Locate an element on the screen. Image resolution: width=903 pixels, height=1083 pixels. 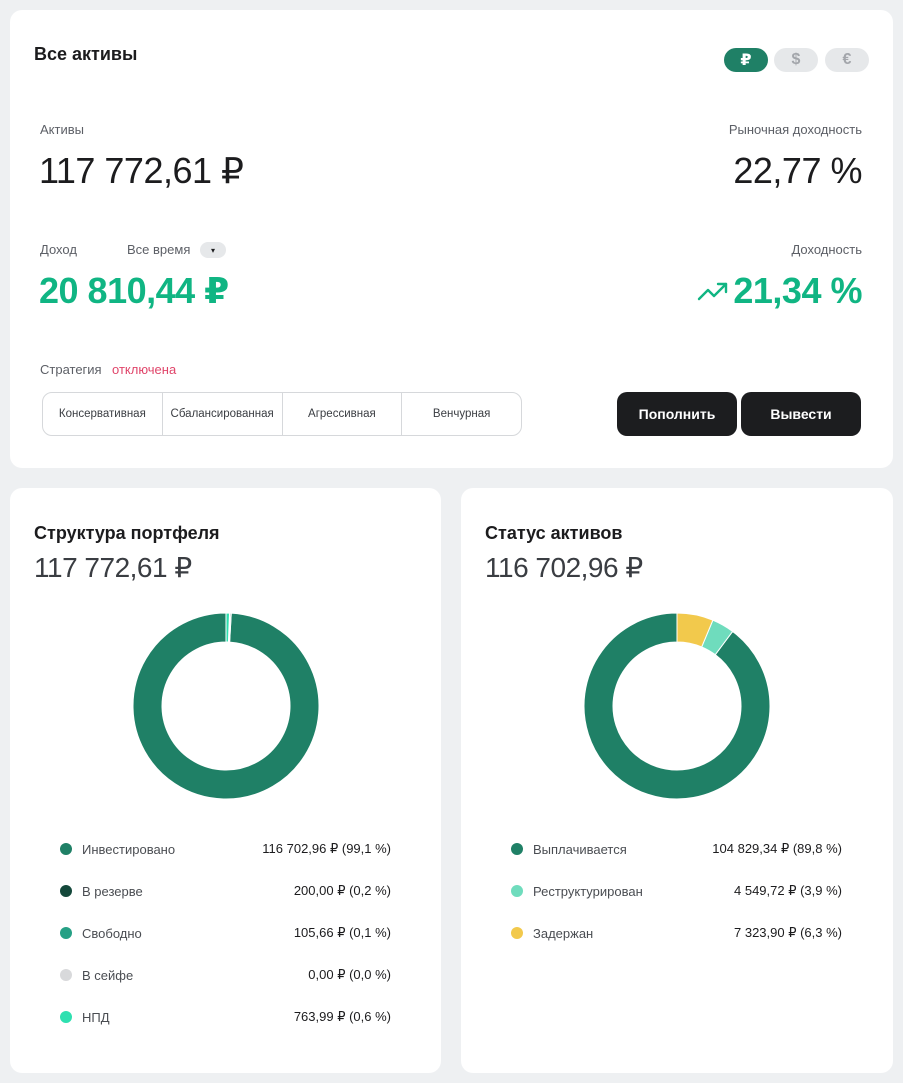
strategy-label: Стратегия is located at coordinates (71, 369).